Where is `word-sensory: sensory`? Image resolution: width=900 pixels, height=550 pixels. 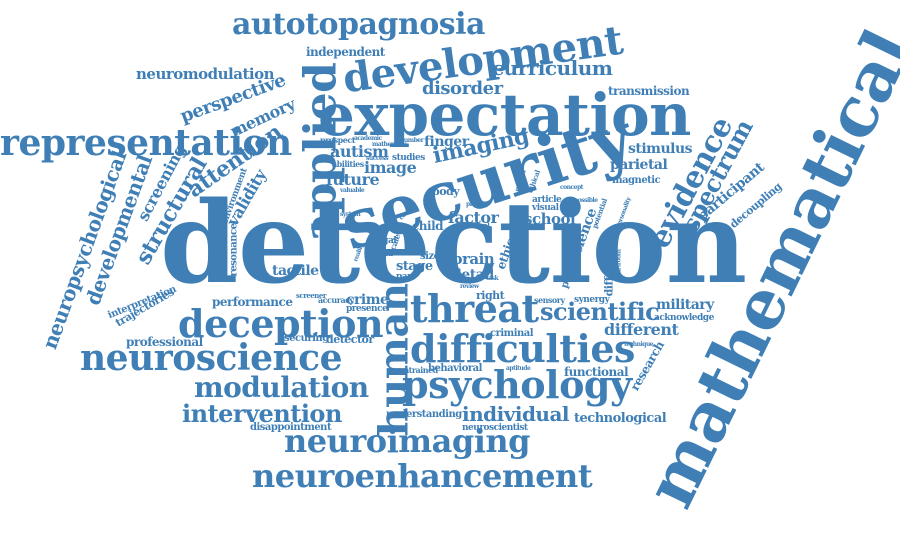
word-sensory: sensory is located at coordinates (549, 300).